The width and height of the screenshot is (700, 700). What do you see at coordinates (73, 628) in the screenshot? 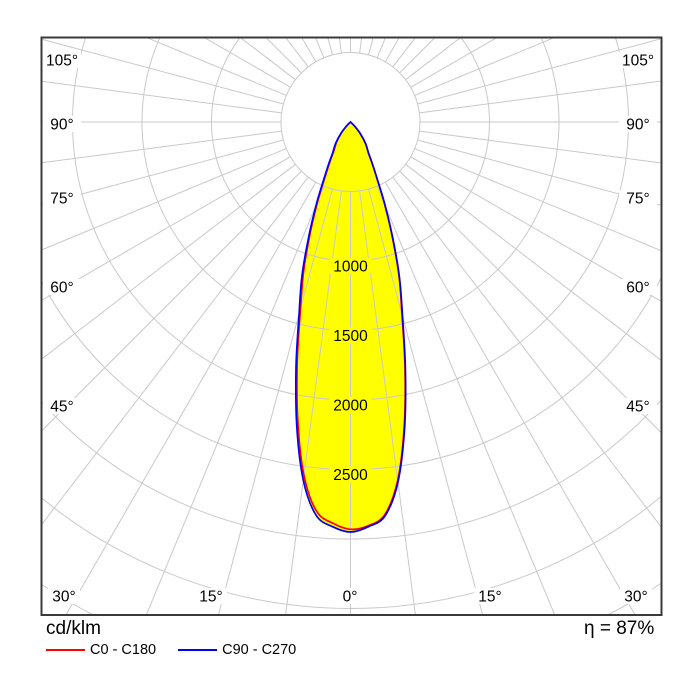
I see `unit-label: cd/klm` at bounding box center [73, 628].